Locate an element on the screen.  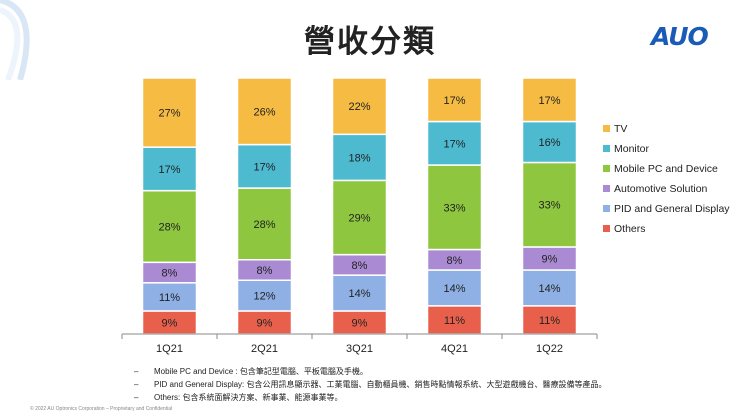
bar-segment-mobile-pc-and-device-3q21 is located at coordinates (359, 217).